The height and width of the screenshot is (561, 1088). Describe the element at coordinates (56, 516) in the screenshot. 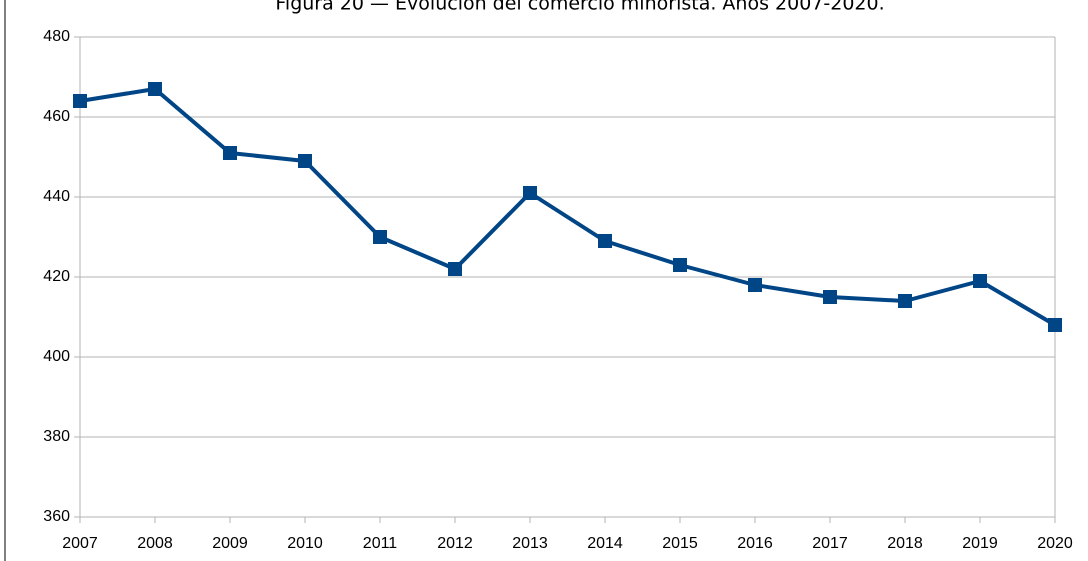

I see `y-tick-label: 360` at that location.